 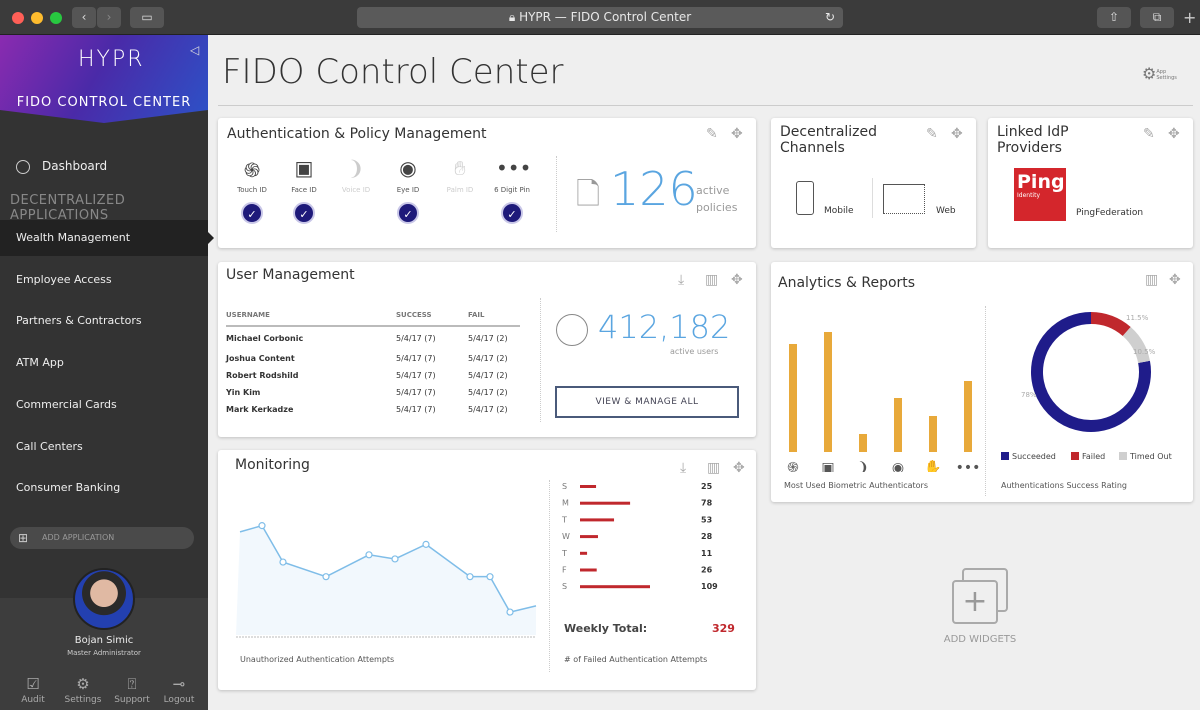 I want to click on audit-button: ☑ Audit, so click(x=33, y=690).